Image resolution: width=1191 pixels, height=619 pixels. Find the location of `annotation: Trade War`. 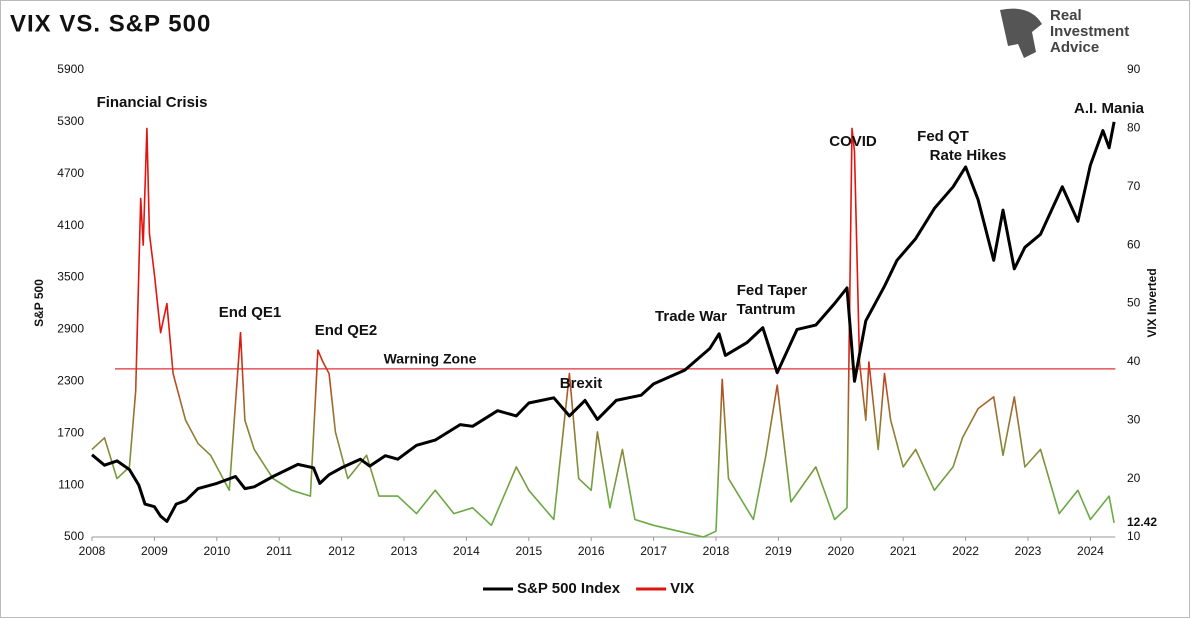

annotation: Trade War is located at coordinates (691, 316).